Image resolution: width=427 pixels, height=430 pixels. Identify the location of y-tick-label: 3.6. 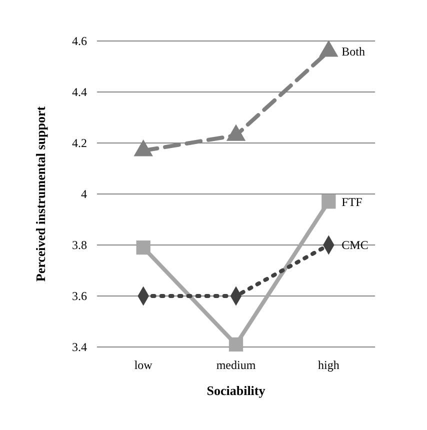
(79, 296).